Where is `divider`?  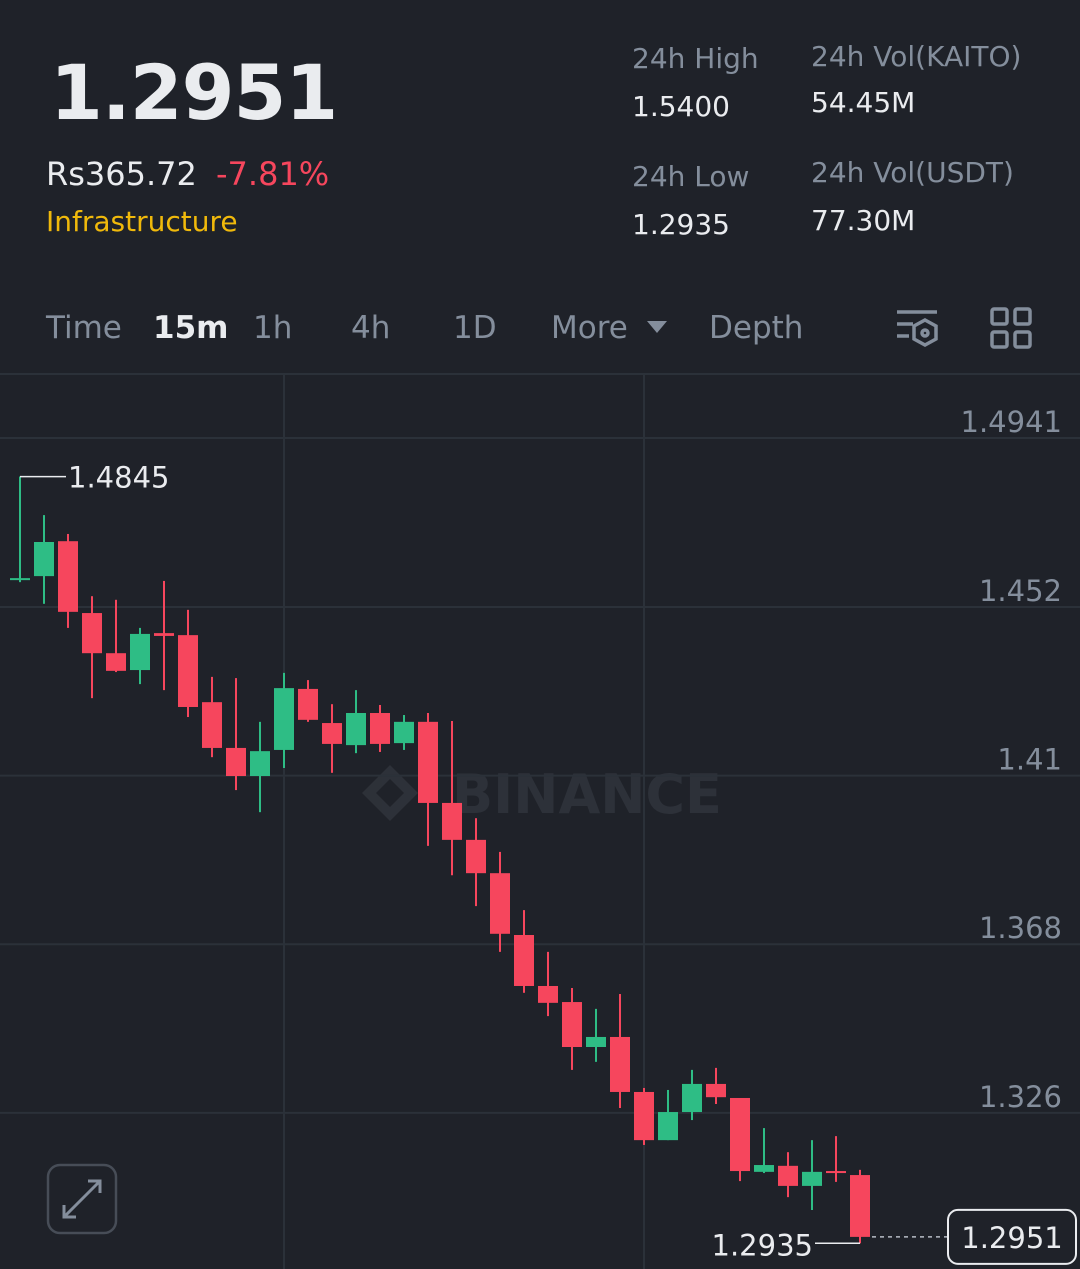
divider is located at coordinates (540, 374).